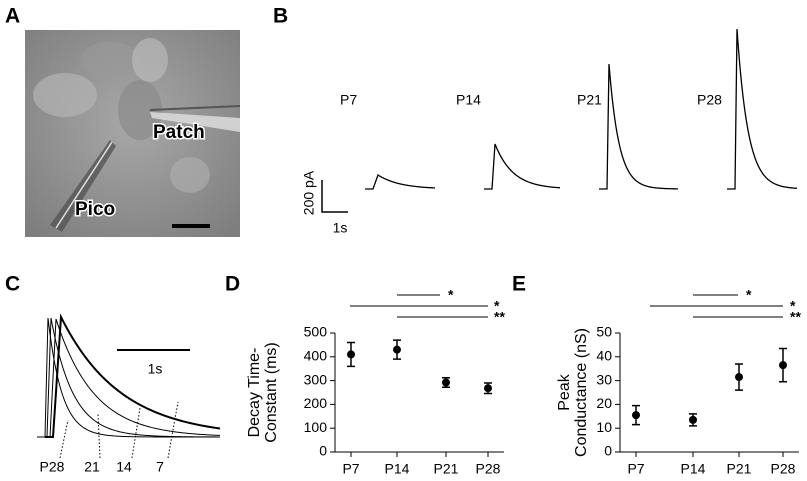  Describe the element at coordinates (589, 100) in the screenshot. I see `trace-label: P21` at that location.